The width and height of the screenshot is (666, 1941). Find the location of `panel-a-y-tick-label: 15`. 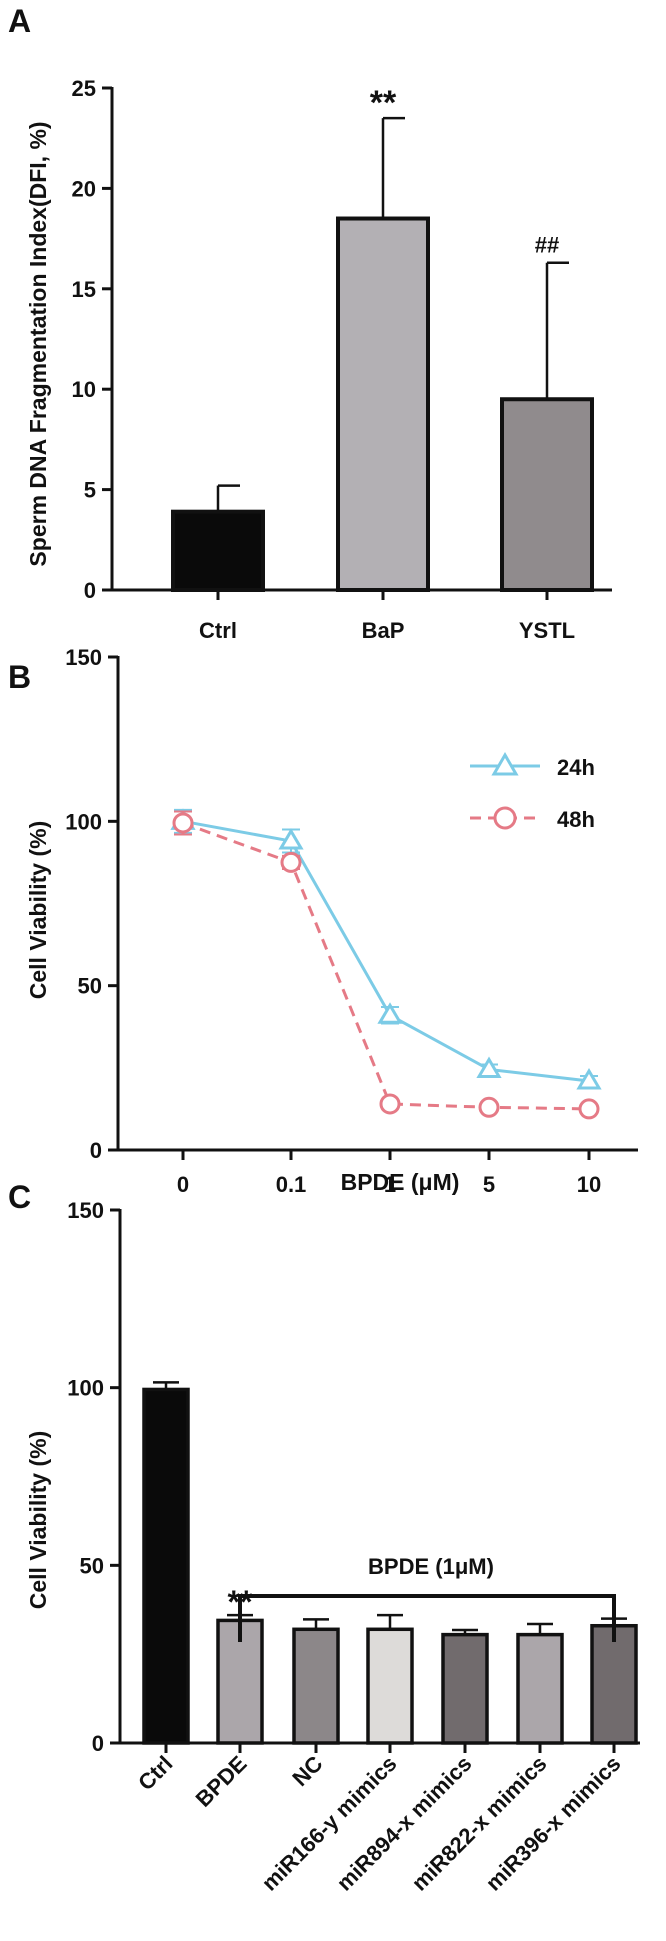

panel-a-y-tick-label: 15 is located at coordinates (84, 289).